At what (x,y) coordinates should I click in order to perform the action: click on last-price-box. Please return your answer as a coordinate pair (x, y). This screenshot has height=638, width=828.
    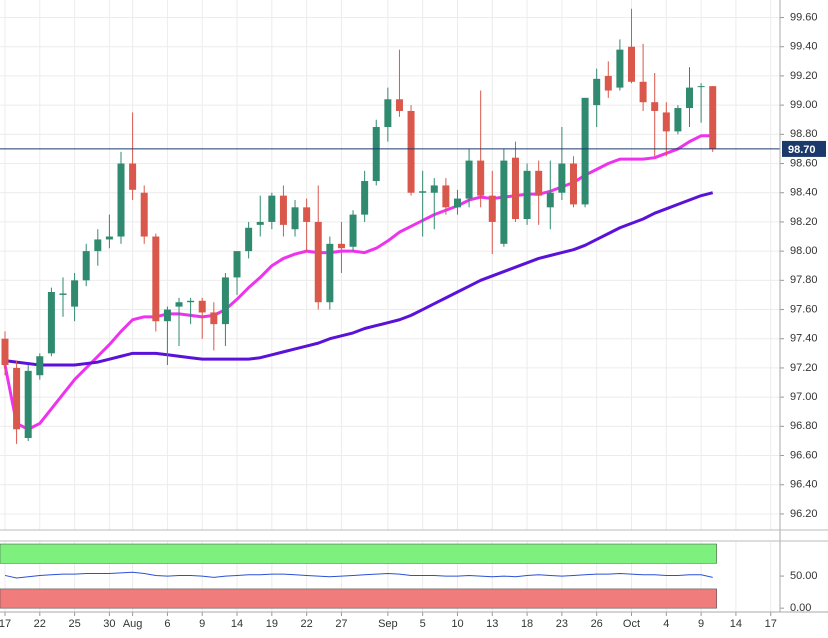
    Looking at the image, I should click on (804, 148).